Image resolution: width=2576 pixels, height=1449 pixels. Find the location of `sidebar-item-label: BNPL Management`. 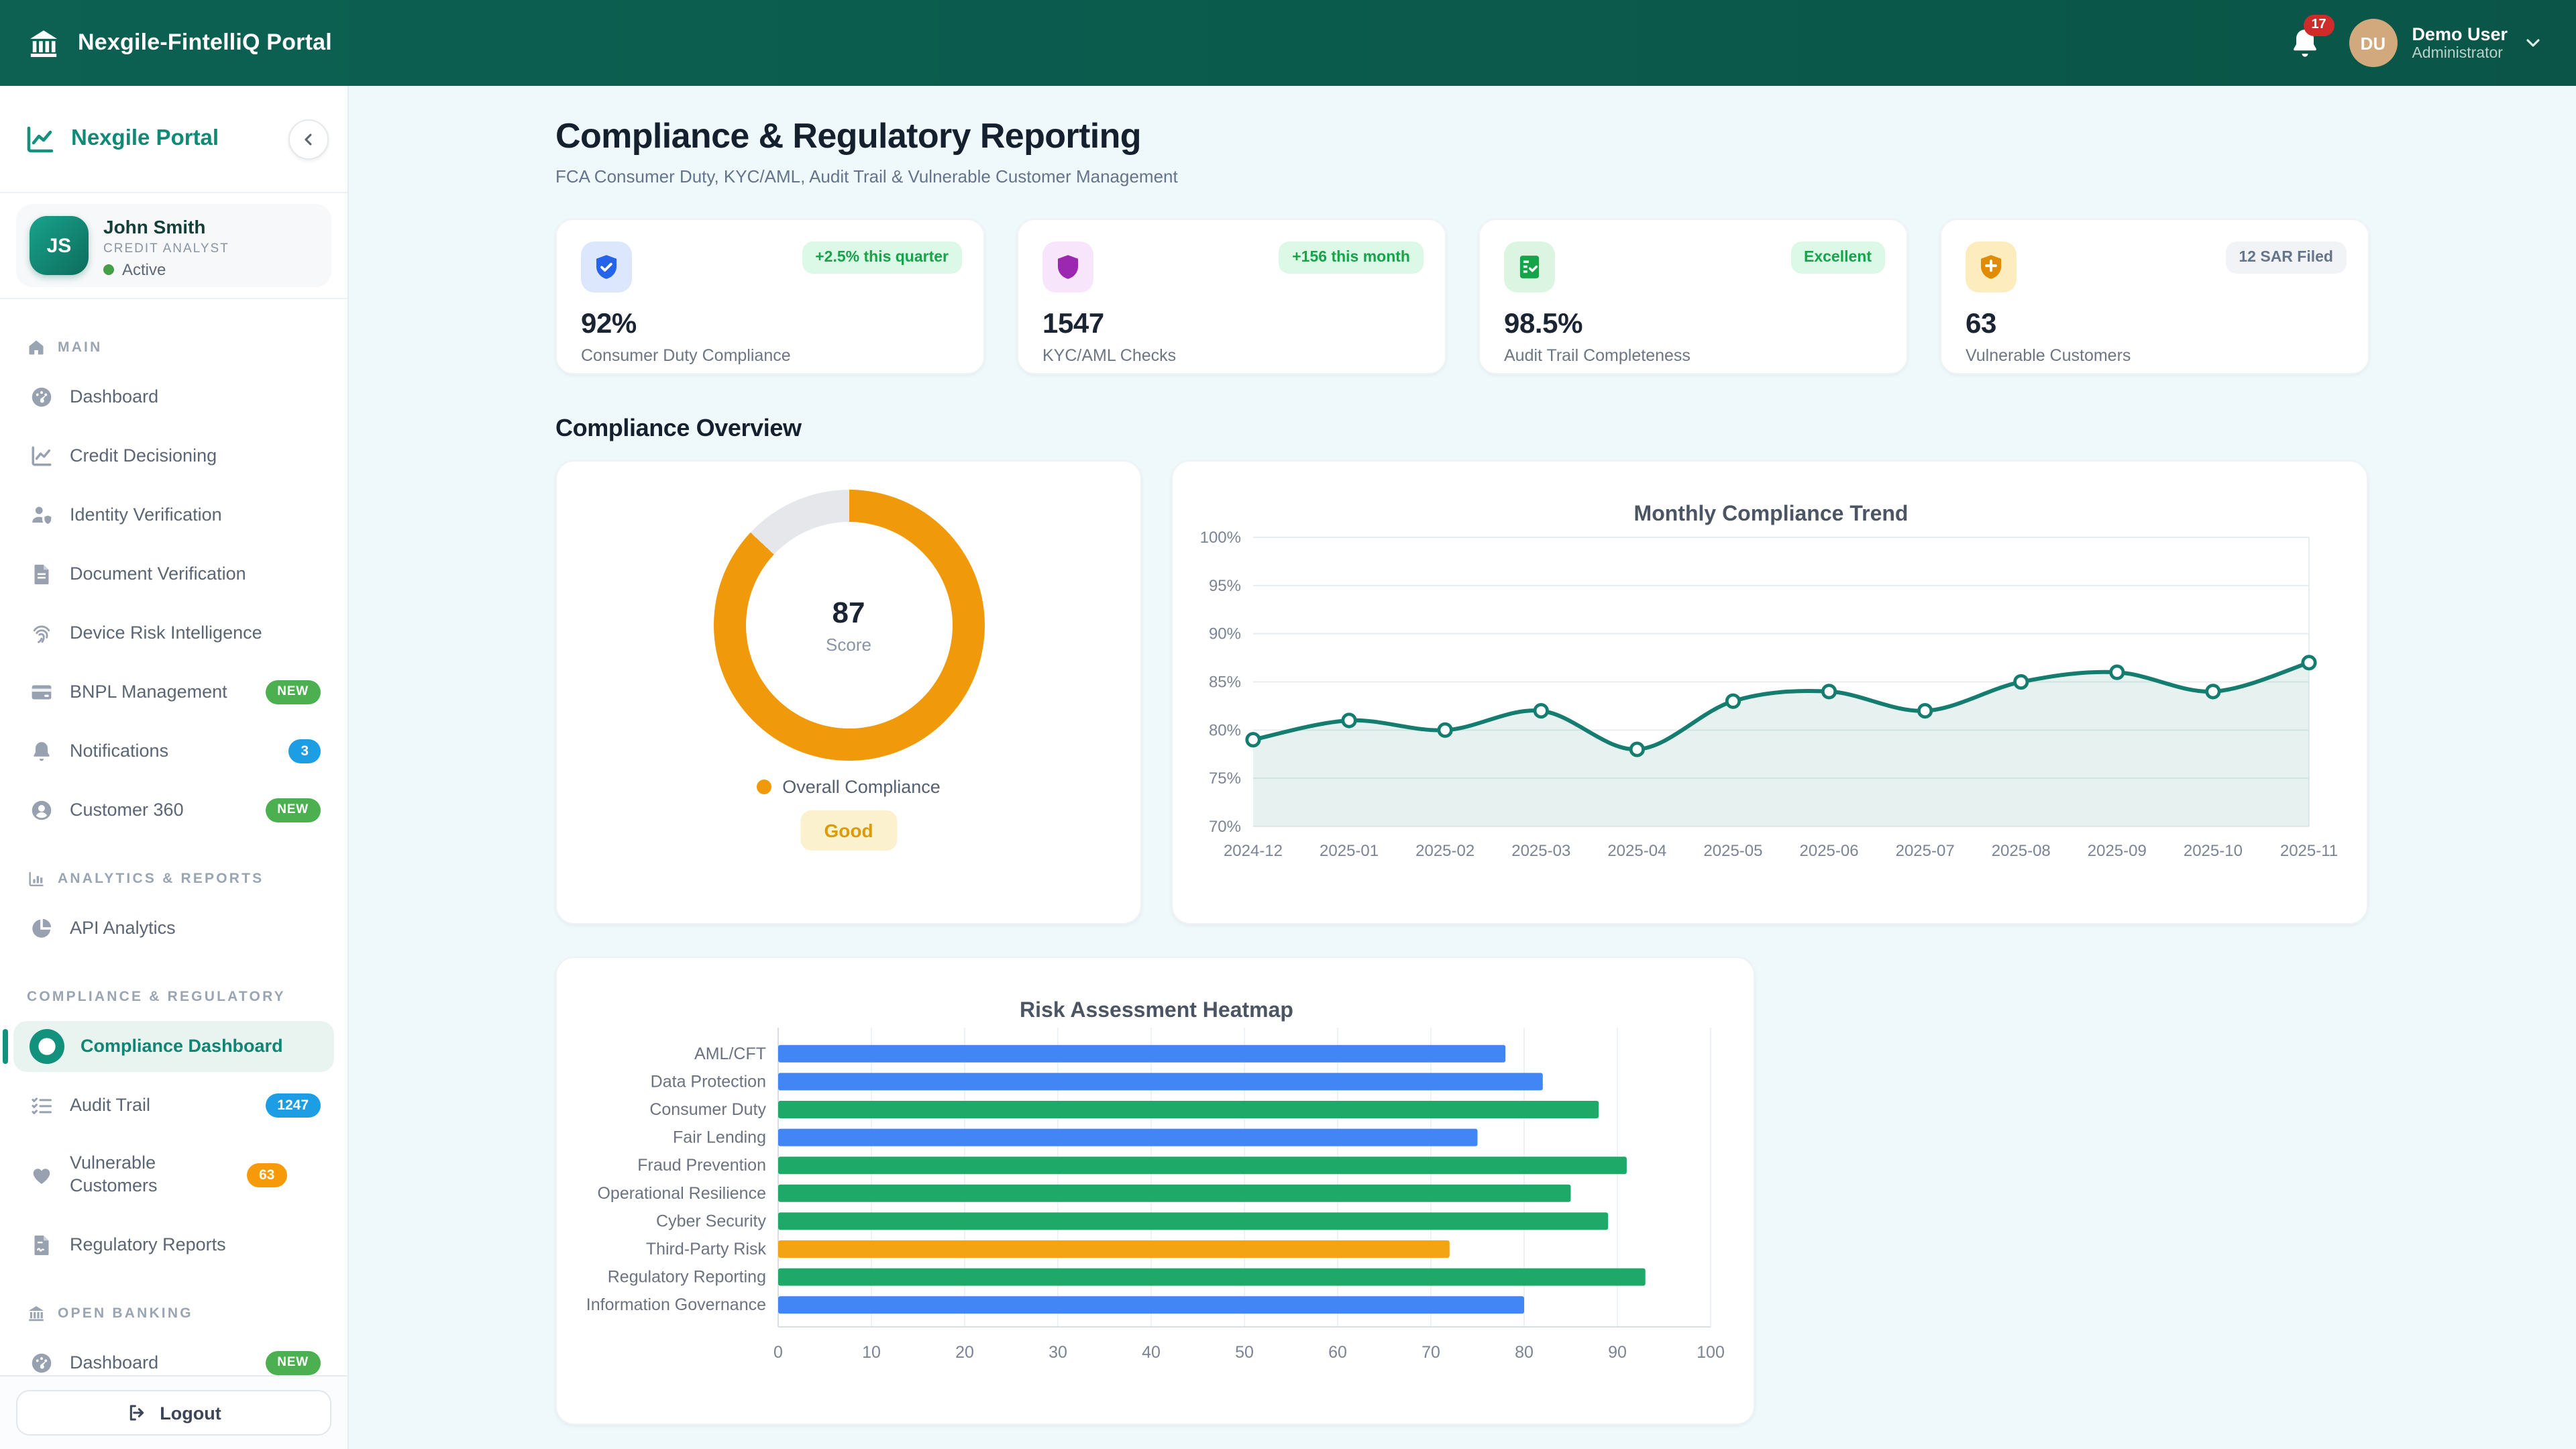

sidebar-item-label: BNPL Management is located at coordinates (148, 691).